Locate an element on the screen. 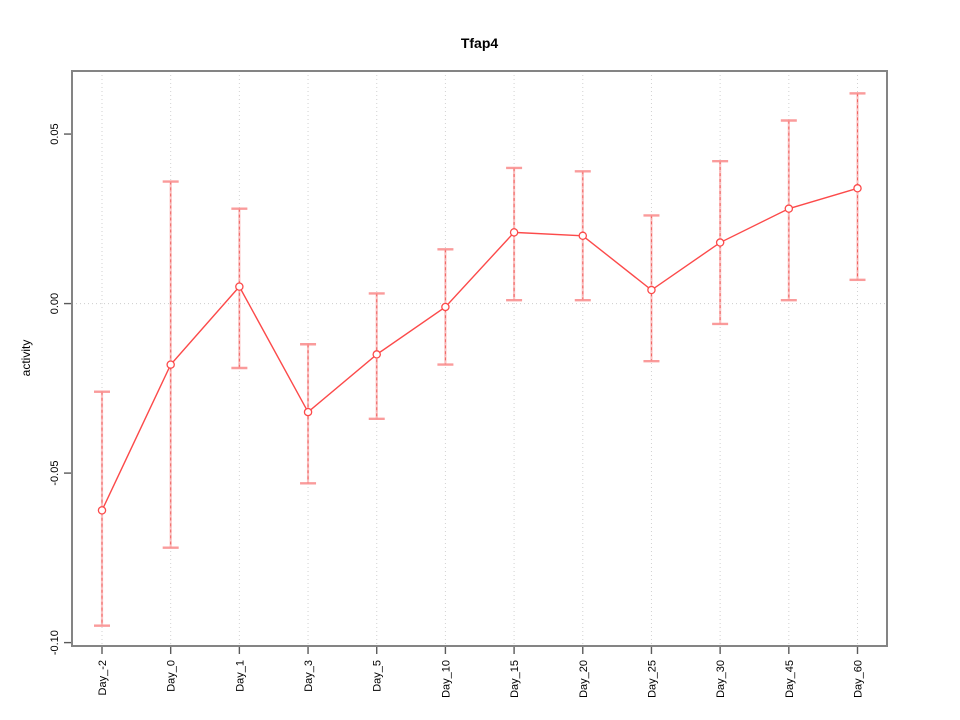  x-tick-label: Day_20 is located at coordinates (584, 679).